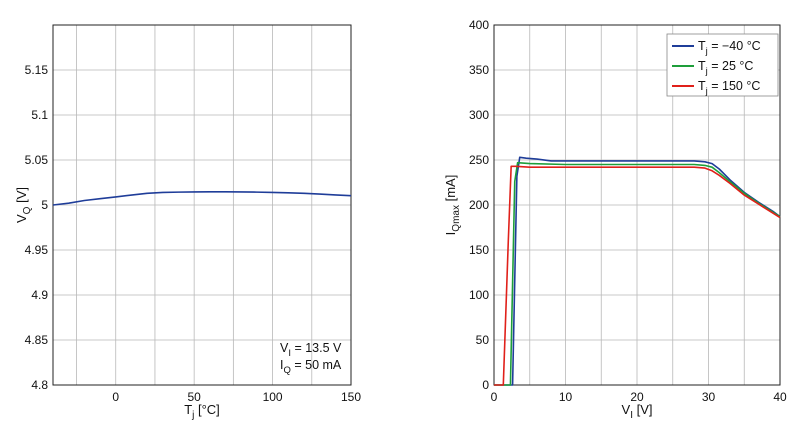 This screenshot has width=800, height=430. Describe the element at coordinates (729, 88) in the screenshot. I see `legend-entry: Tj = 150 °C` at that location.